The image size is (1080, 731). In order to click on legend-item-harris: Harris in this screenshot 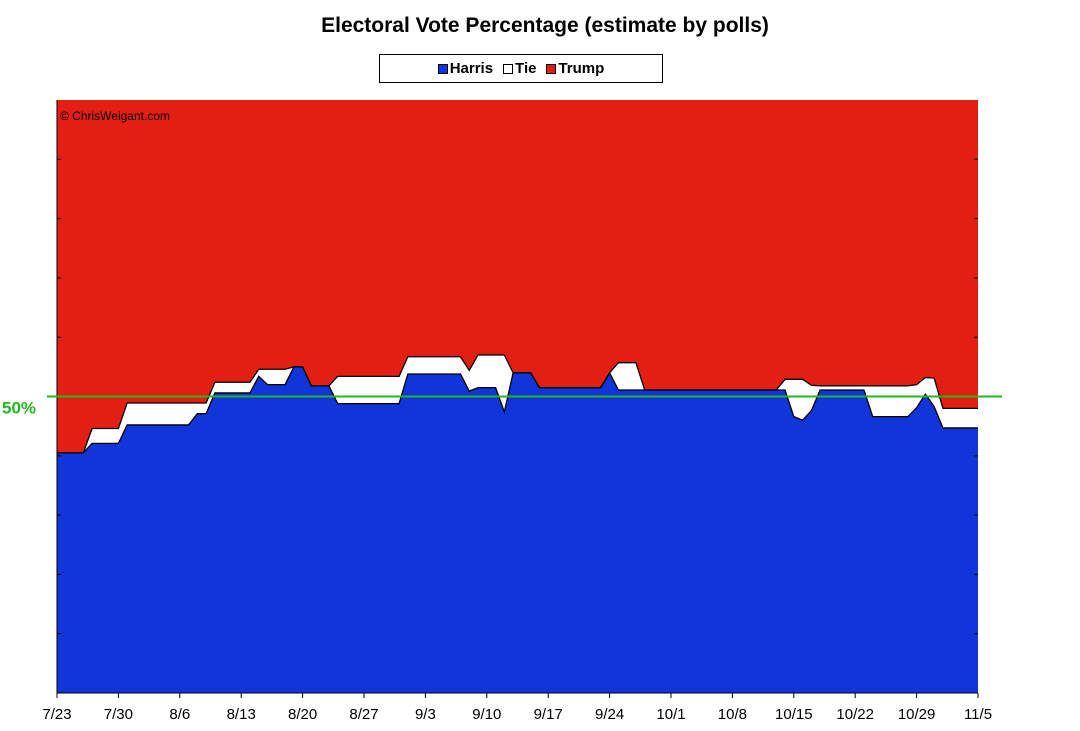, I will do `click(465, 68)`.